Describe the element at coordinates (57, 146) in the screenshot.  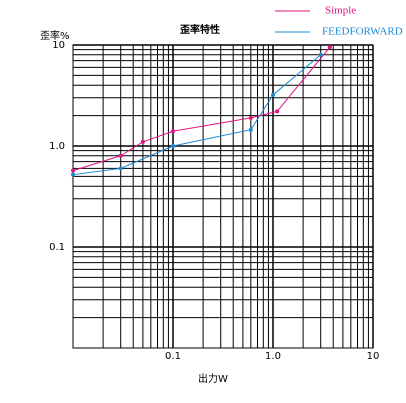
I see `y-tick-label: 1.0` at that location.